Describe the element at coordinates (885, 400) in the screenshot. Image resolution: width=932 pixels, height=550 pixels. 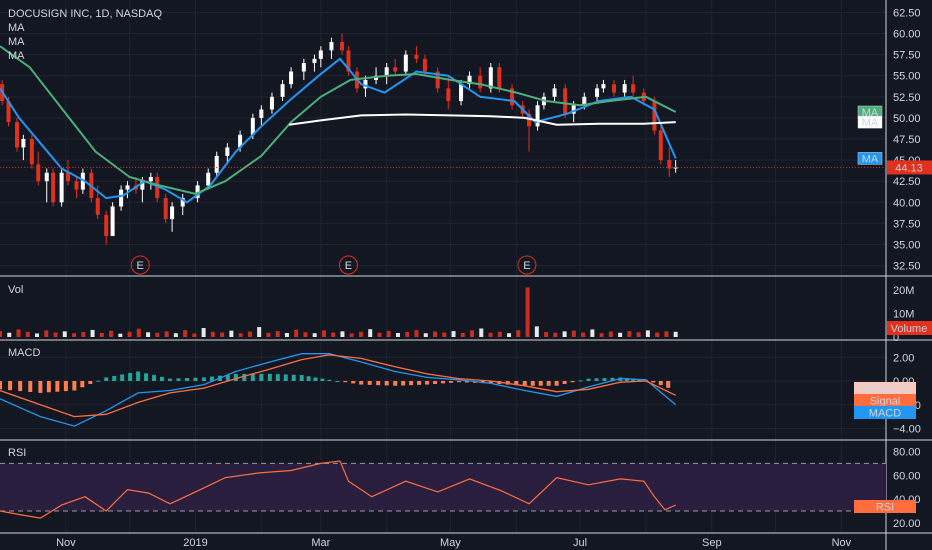
I see `signal-legend-badge-bg` at that location.